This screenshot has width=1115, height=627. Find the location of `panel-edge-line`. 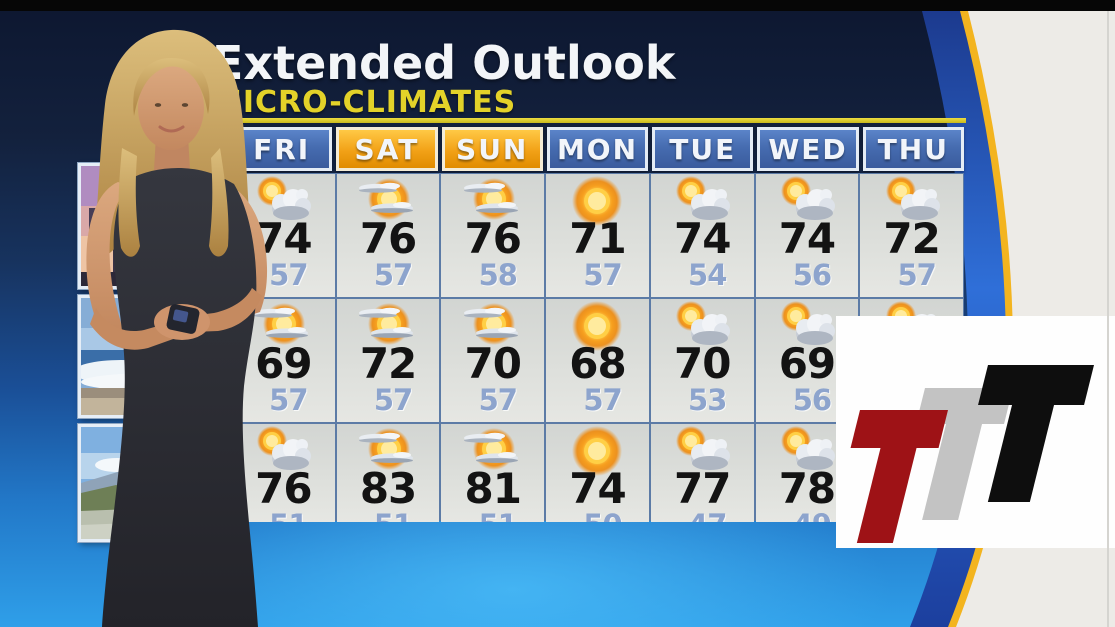

panel-edge-line is located at coordinates (1108, 319).